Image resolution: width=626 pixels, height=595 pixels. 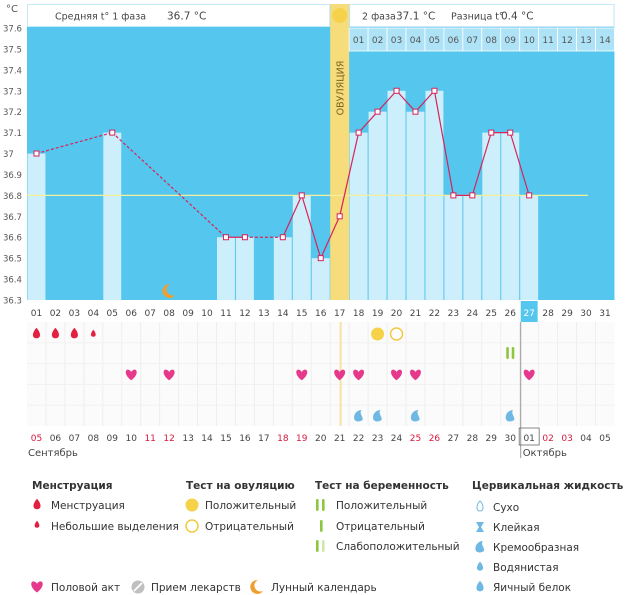 What do you see at coordinates (528, 314) in the screenshot?
I see `cycle-day-label: 27` at bounding box center [528, 314].